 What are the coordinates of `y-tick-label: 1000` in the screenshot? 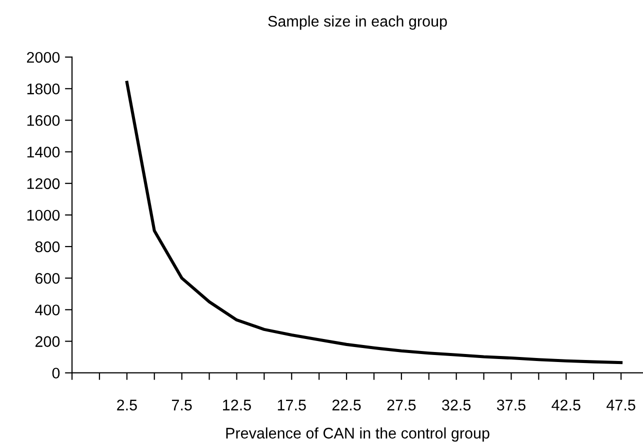 It's located at (43, 215).